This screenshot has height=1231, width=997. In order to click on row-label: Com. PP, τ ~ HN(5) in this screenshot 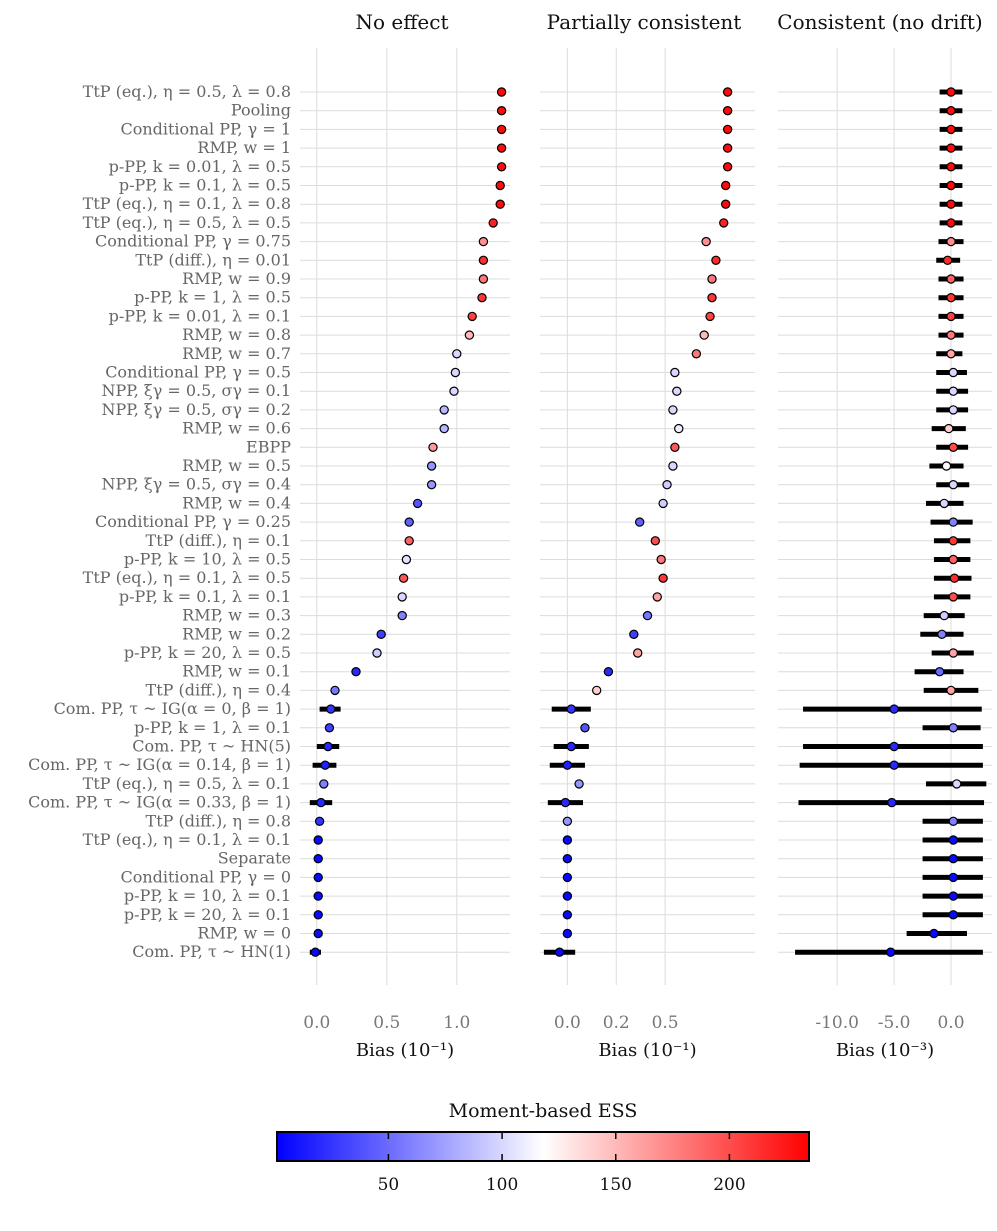, I will do `click(211, 746)`.